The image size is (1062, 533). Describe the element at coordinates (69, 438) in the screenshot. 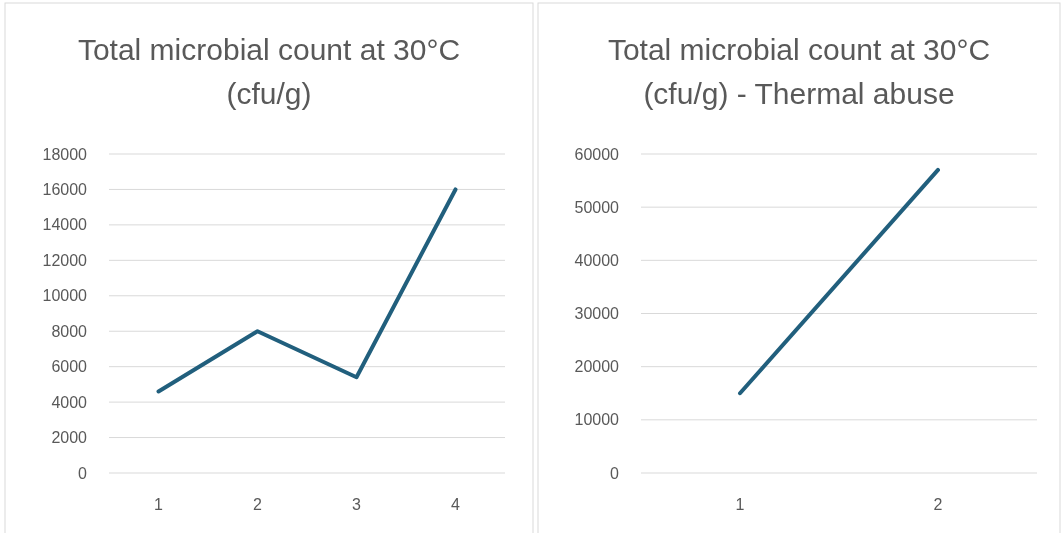

I see `y-tick-label: 2000` at that location.